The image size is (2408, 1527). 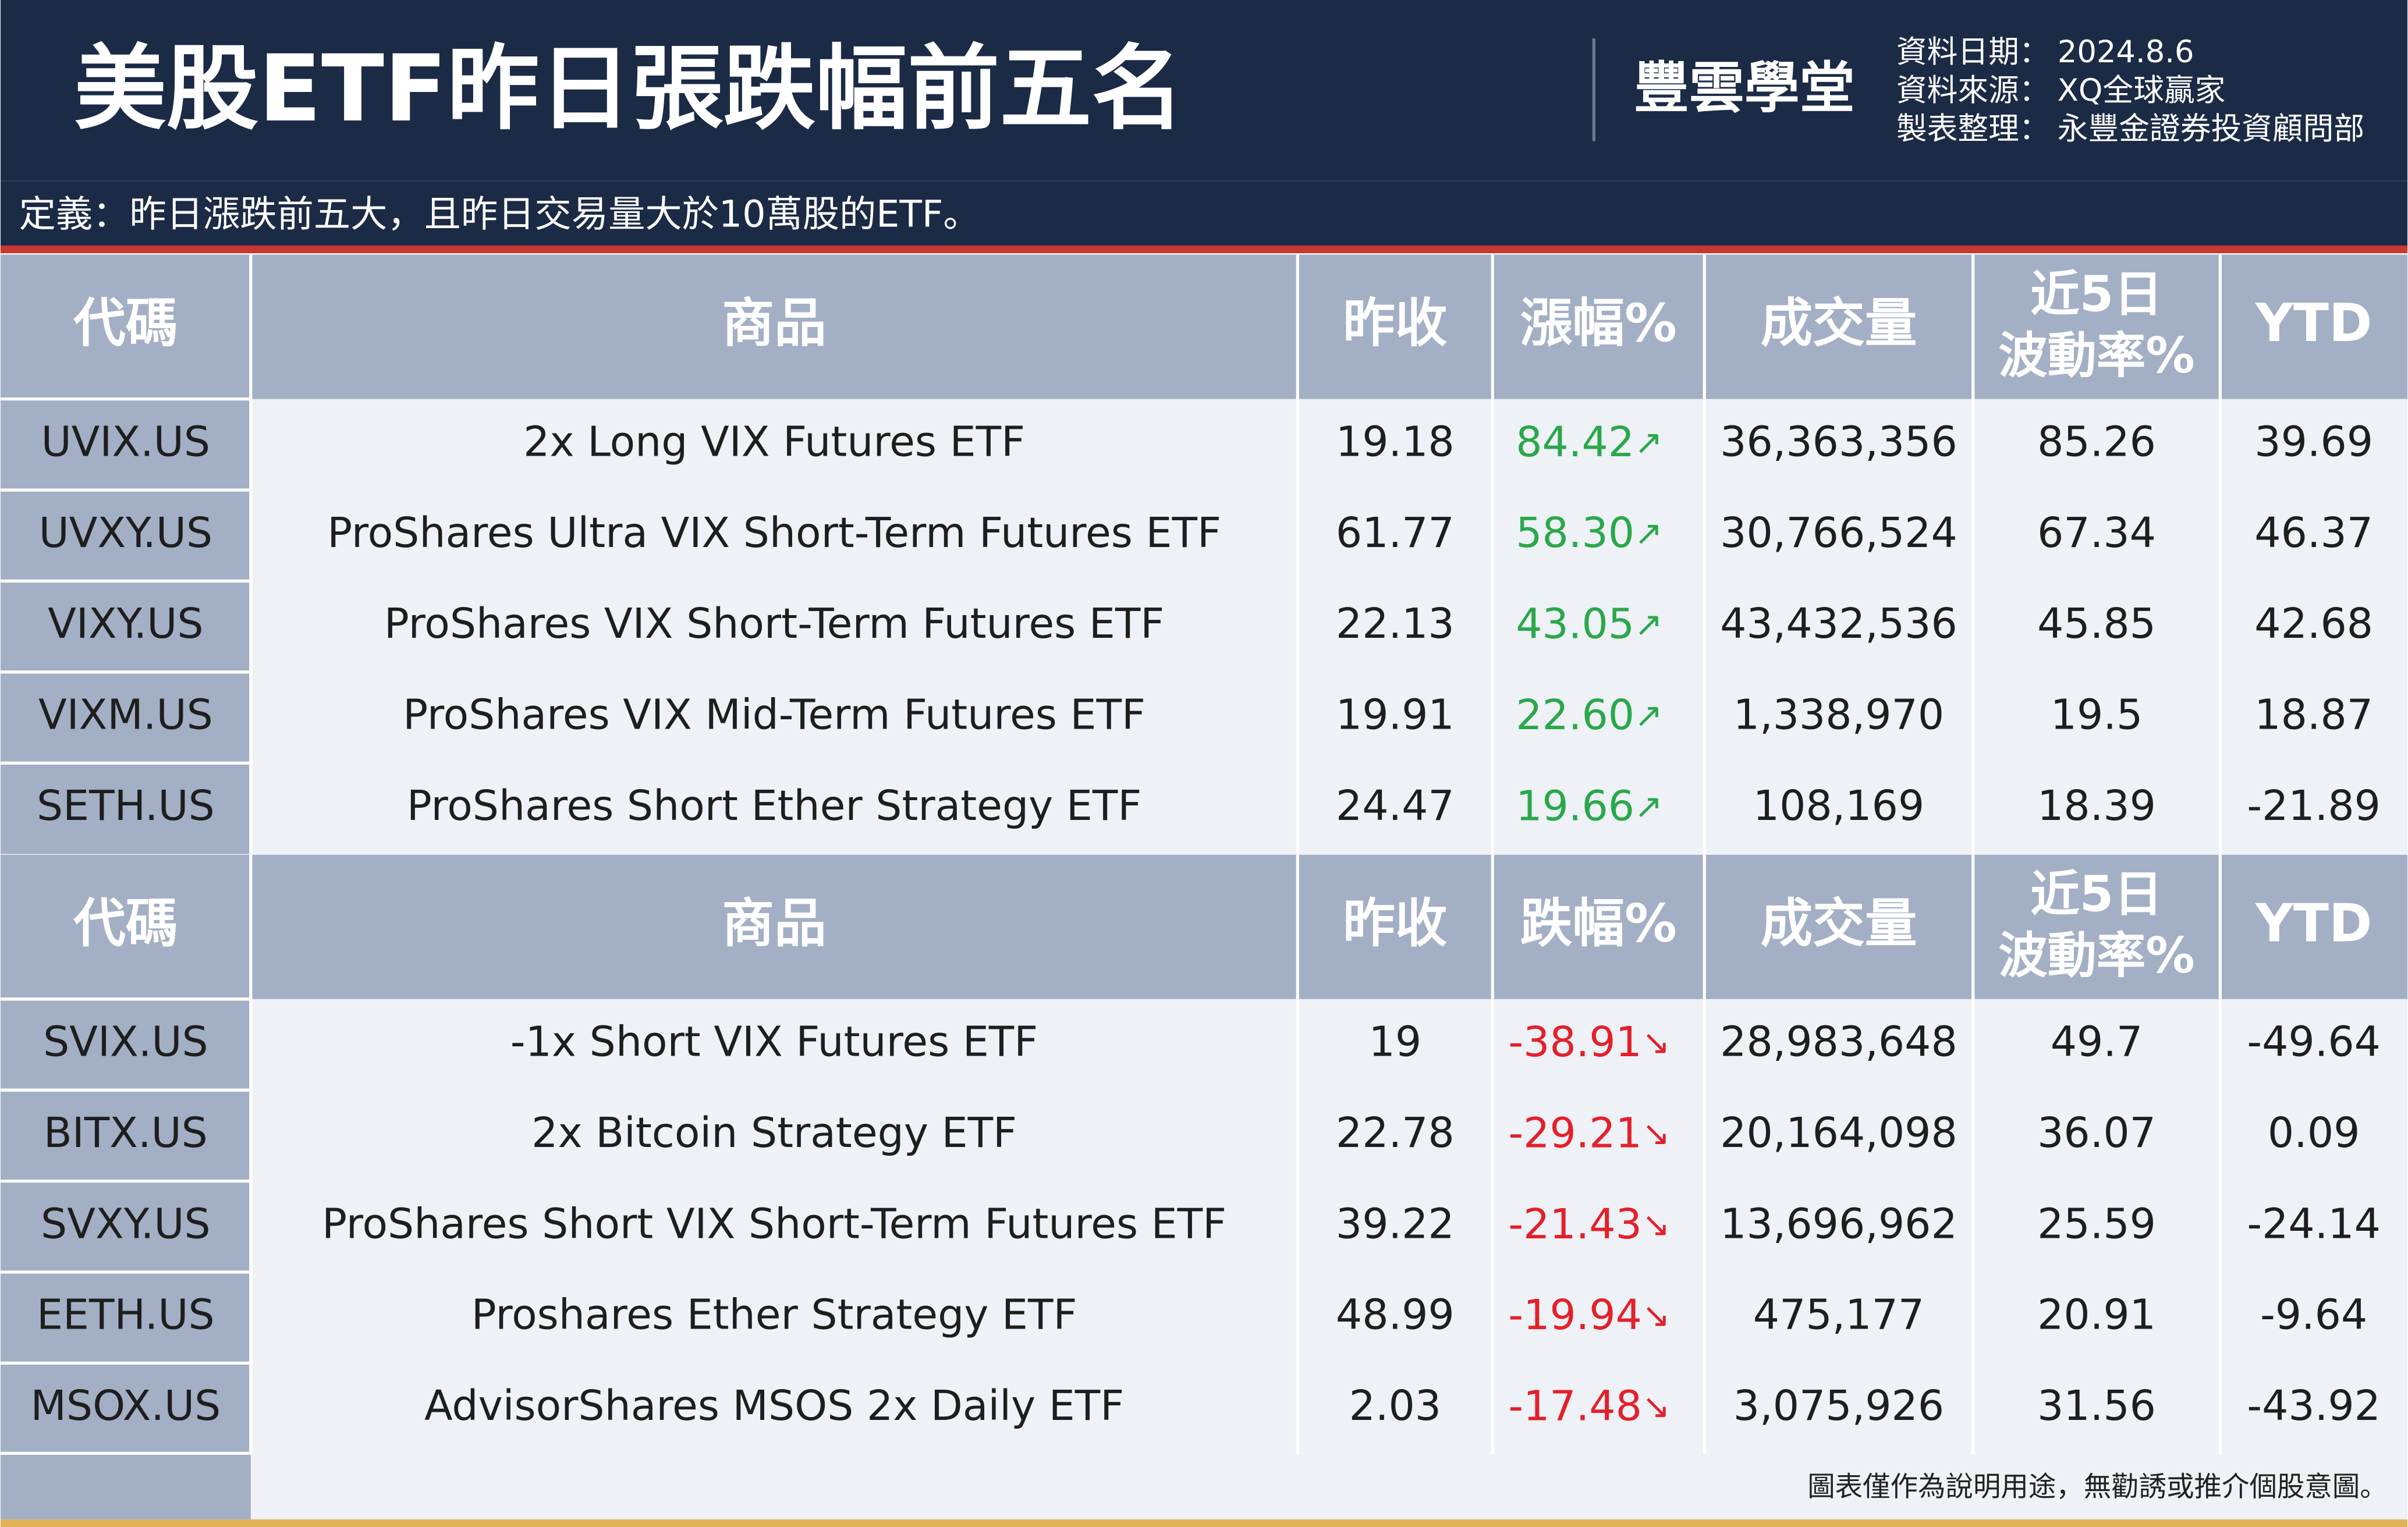 I want to click on cell: 19.91, so click(x=1395, y=715).